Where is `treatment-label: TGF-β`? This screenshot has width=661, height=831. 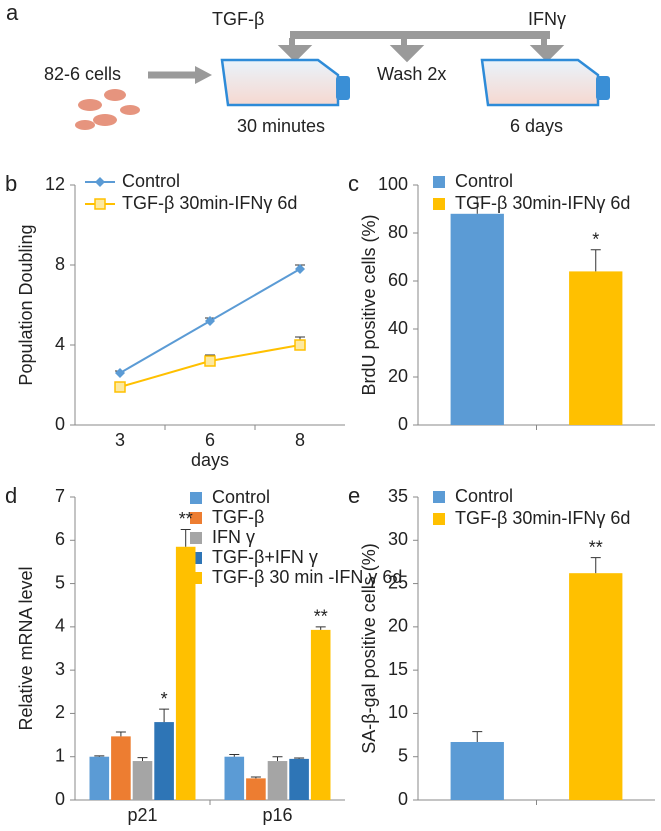
treatment-label: TGF-β is located at coordinates (238, 19).